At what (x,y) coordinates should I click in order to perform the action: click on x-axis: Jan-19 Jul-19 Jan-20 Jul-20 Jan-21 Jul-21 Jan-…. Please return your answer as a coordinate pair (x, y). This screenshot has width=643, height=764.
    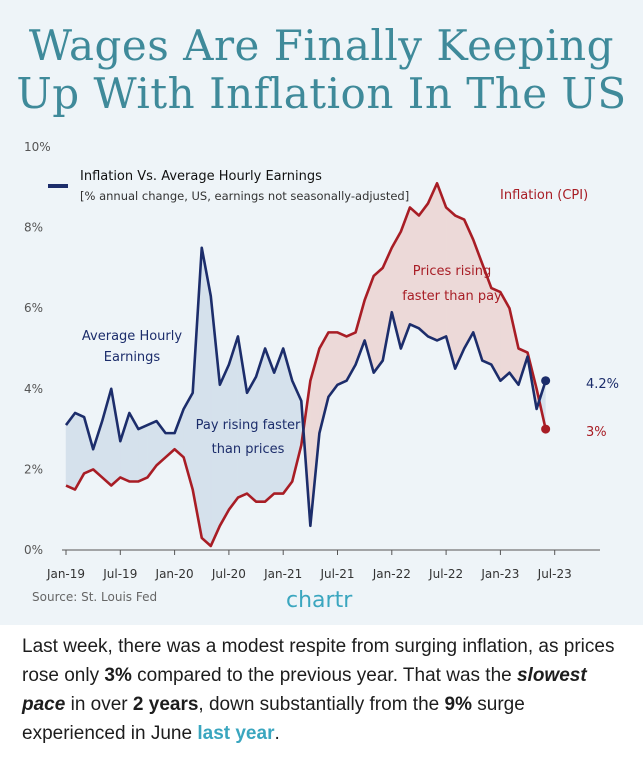
    Looking at the image, I should click on (323, 565).